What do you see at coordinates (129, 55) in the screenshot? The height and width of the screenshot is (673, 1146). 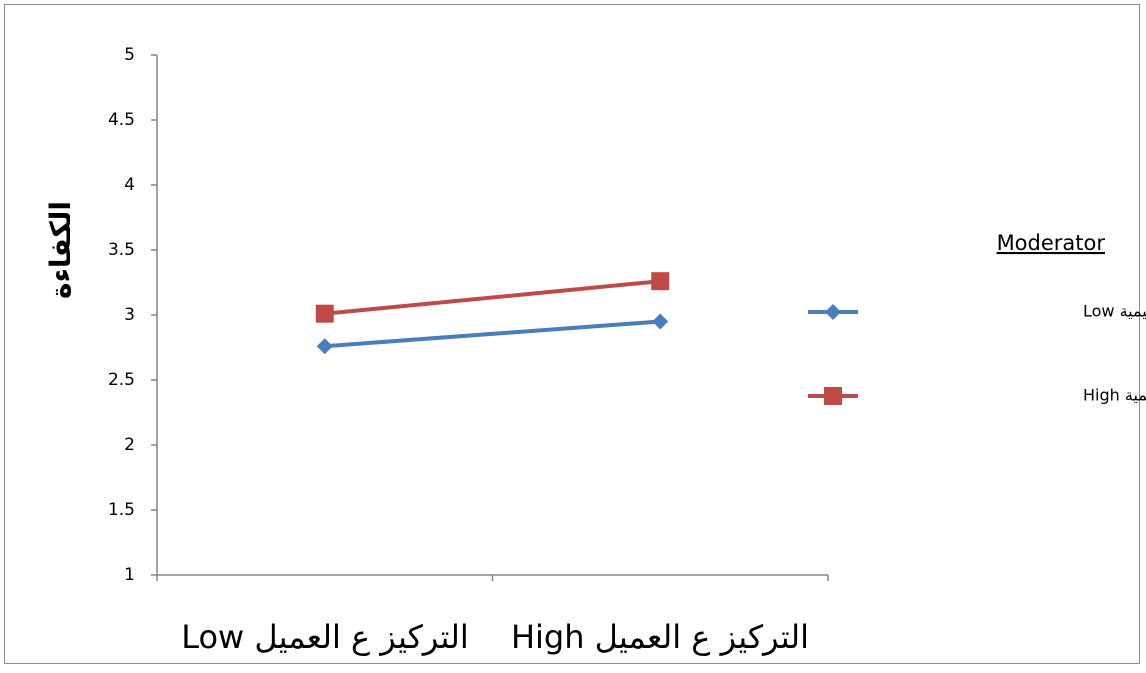 I see `y-tick-label: 5` at bounding box center [129, 55].